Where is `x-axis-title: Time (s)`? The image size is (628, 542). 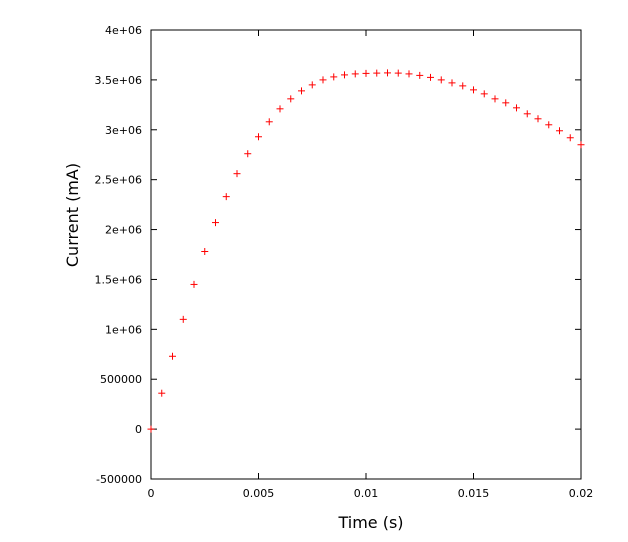
x-axis-title: Time (s) is located at coordinates (370, 522).